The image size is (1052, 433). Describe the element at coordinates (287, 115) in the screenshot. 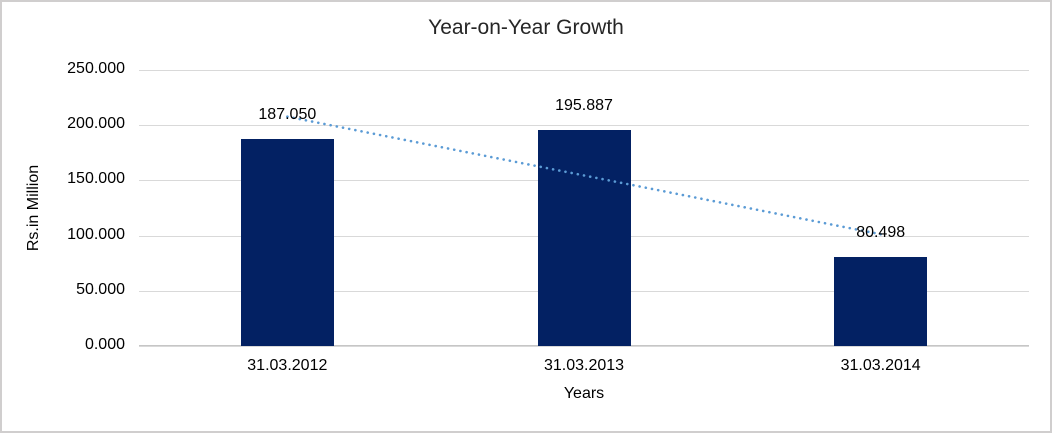

I see `bar-value-label: 187.050` at that location.